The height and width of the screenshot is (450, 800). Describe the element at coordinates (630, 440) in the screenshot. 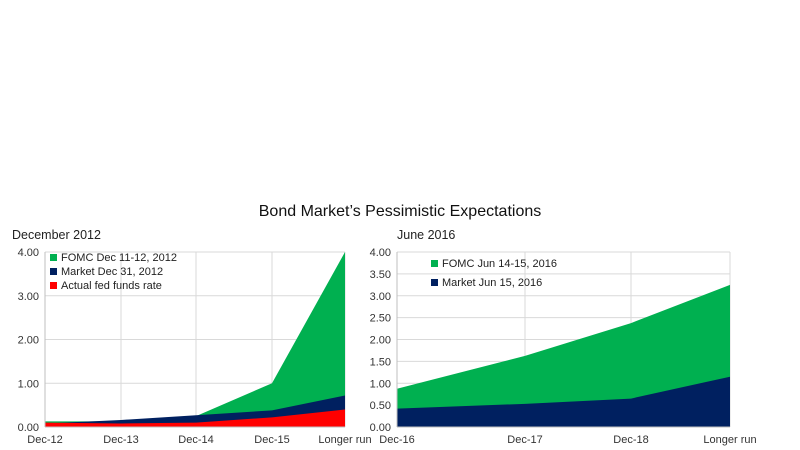

I see `x-tick-label: Dec-18` at that location.